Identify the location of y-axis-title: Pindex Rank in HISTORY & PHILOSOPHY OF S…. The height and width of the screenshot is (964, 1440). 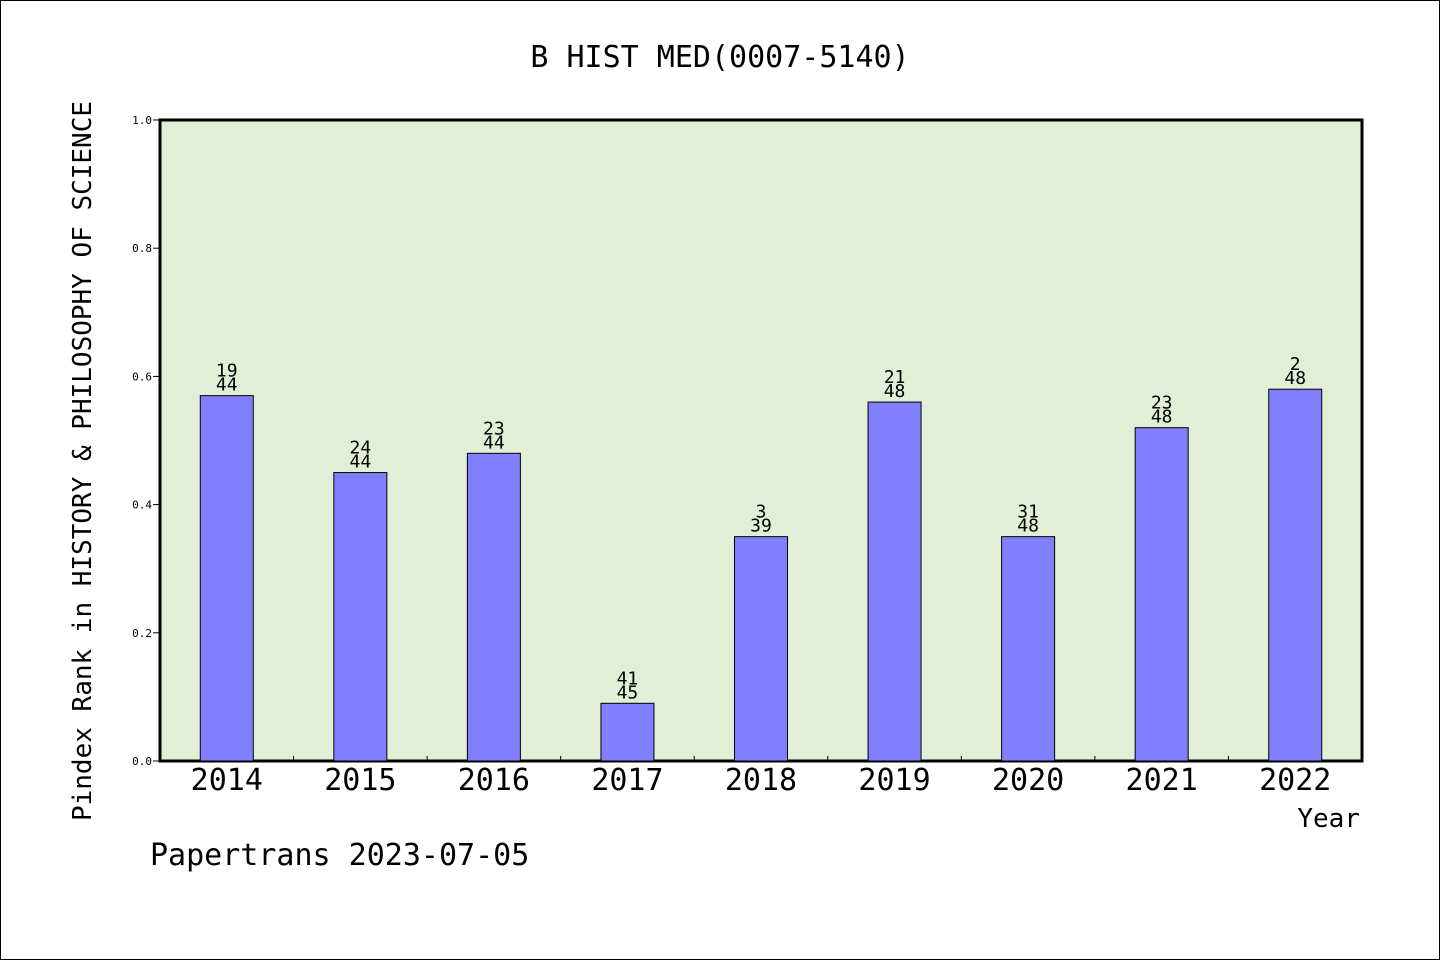
(83, 461).